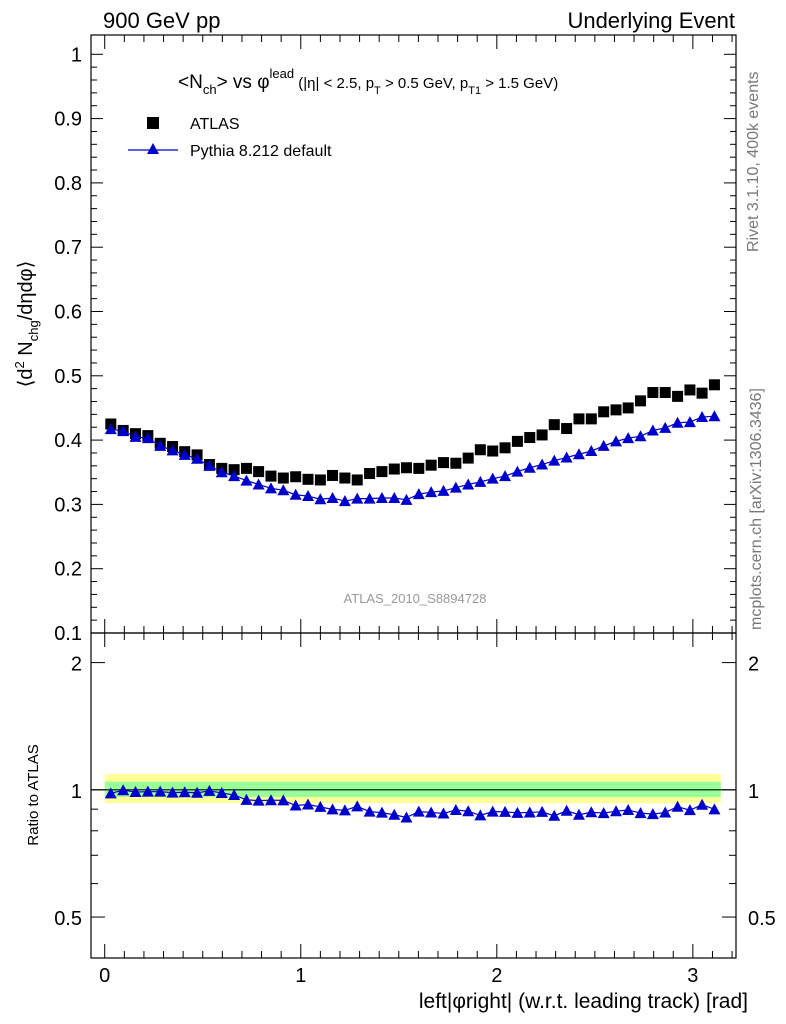 This screenshot has height=1024, width=786. What do you see at coordinates (68, 248) in the screenshot?
I see `main-y-tick-label: 0.7` at bounding box center [68, 248].